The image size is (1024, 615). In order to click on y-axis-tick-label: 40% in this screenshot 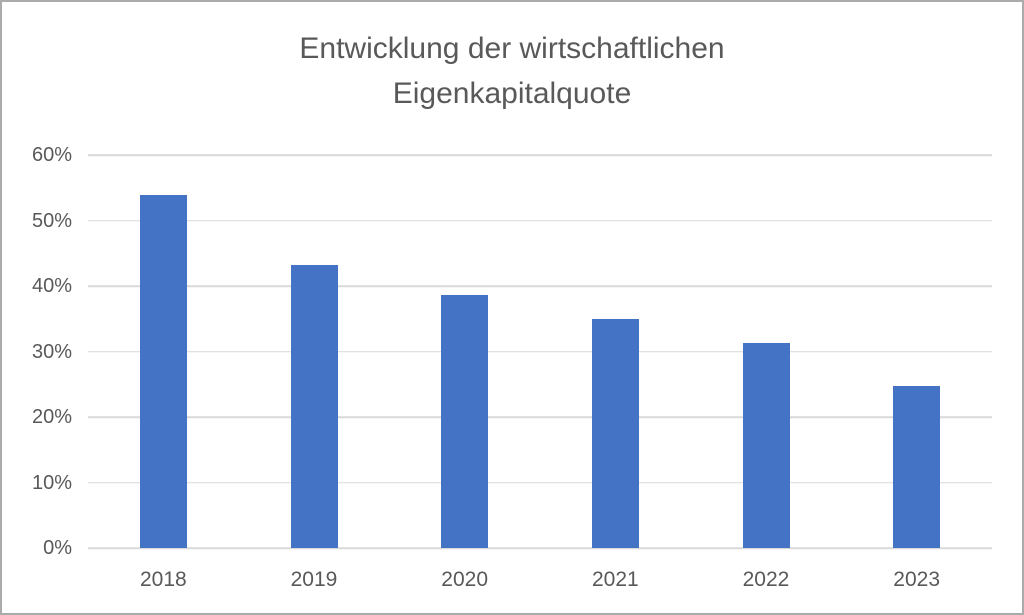, I will do `click(51, 286)`.